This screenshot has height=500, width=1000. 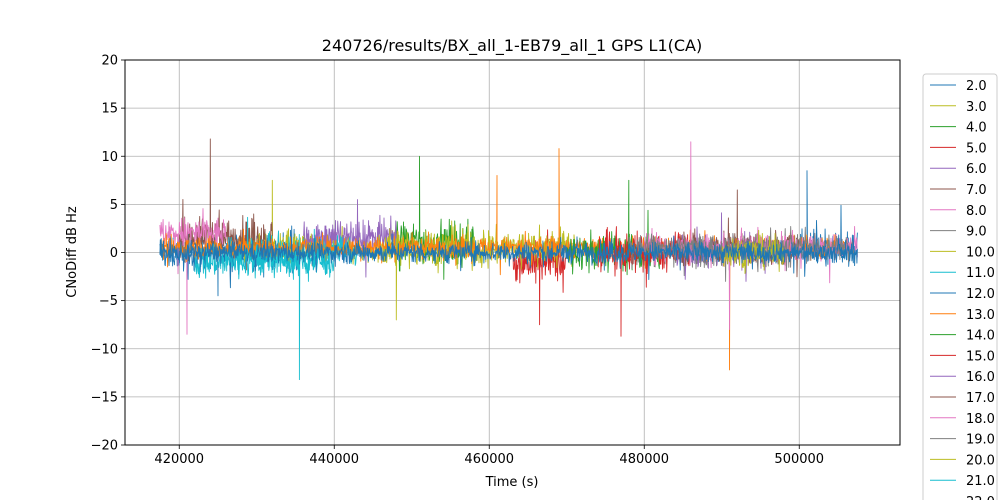 What do you see at coordinates (109, 61) in the screenshot?
I see `y-tick-label: 20` at bounding box center [109, 61].